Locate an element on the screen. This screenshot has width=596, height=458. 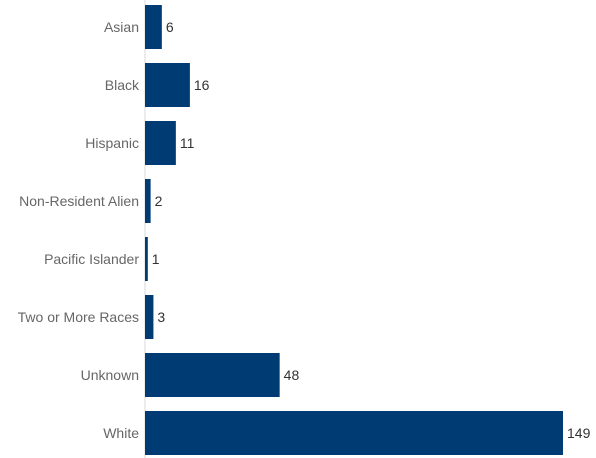
value-label-asian: 6 is located at coordinates (170, 27).